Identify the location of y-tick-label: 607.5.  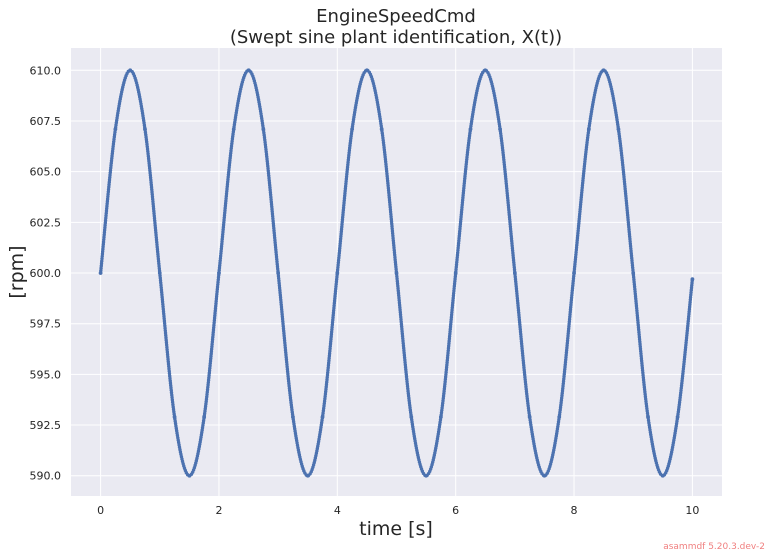
(46, 121).